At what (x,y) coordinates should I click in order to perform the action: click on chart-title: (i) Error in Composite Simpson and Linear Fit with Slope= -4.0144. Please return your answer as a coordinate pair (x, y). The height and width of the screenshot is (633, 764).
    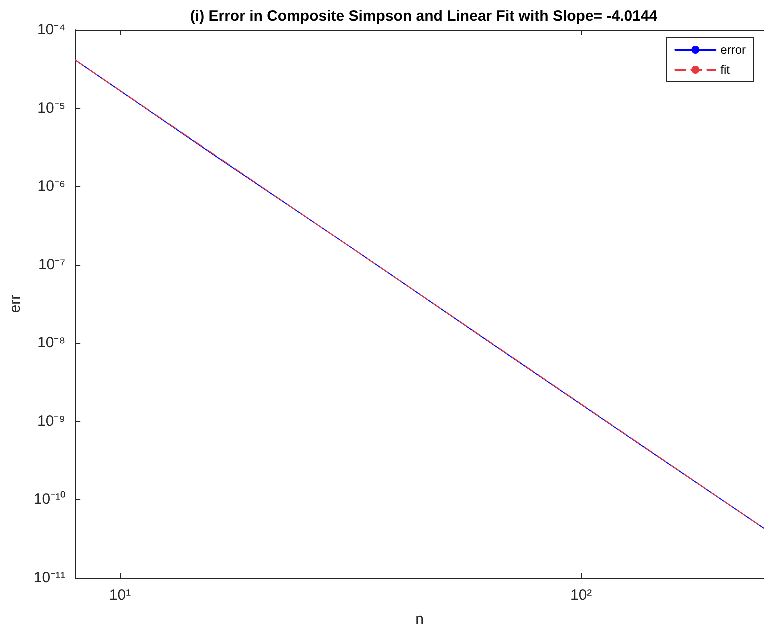
    Looking at the image, I should click on (424, 16).